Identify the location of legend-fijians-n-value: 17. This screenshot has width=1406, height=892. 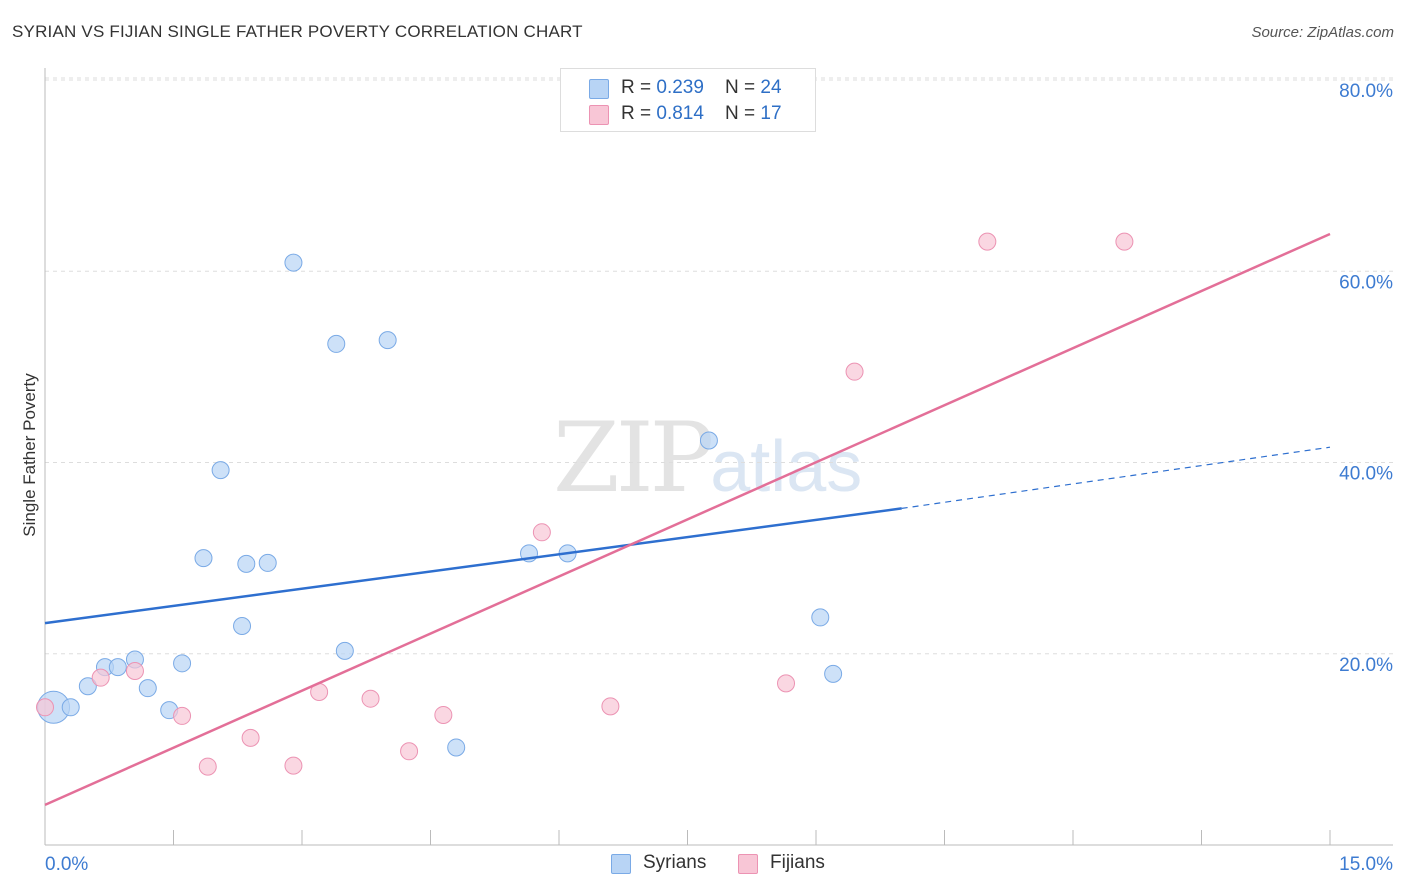
(771, 113).